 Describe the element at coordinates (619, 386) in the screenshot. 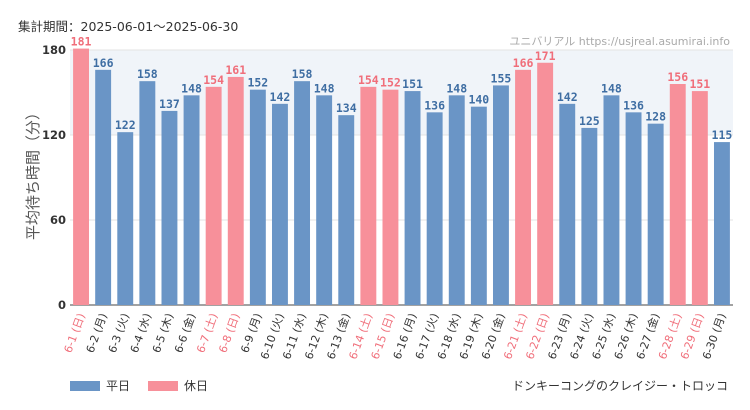

I see `attraction-name: ドンキーコングのクレイジー・トロッコ` at that location.